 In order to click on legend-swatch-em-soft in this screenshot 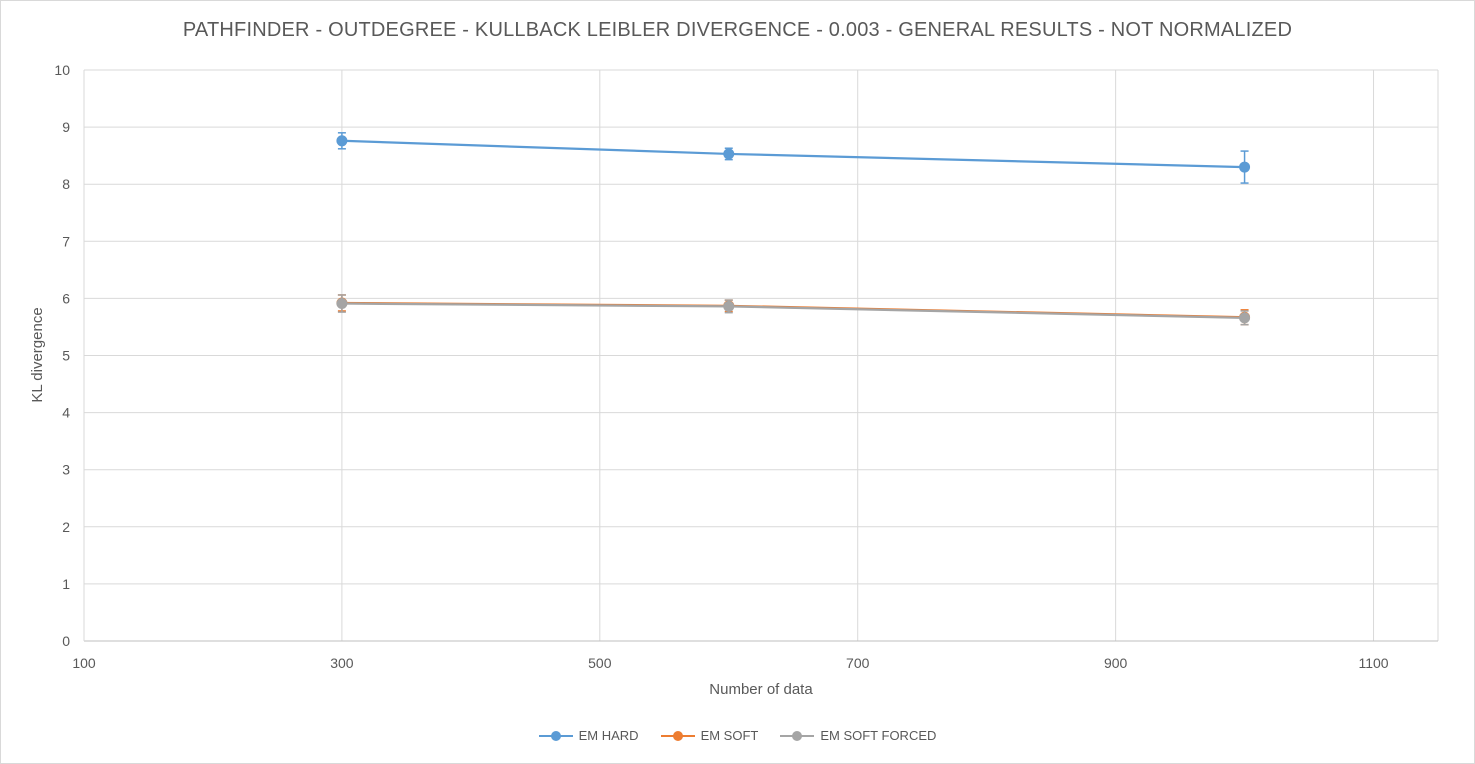, I will do `click(677, 735)`.